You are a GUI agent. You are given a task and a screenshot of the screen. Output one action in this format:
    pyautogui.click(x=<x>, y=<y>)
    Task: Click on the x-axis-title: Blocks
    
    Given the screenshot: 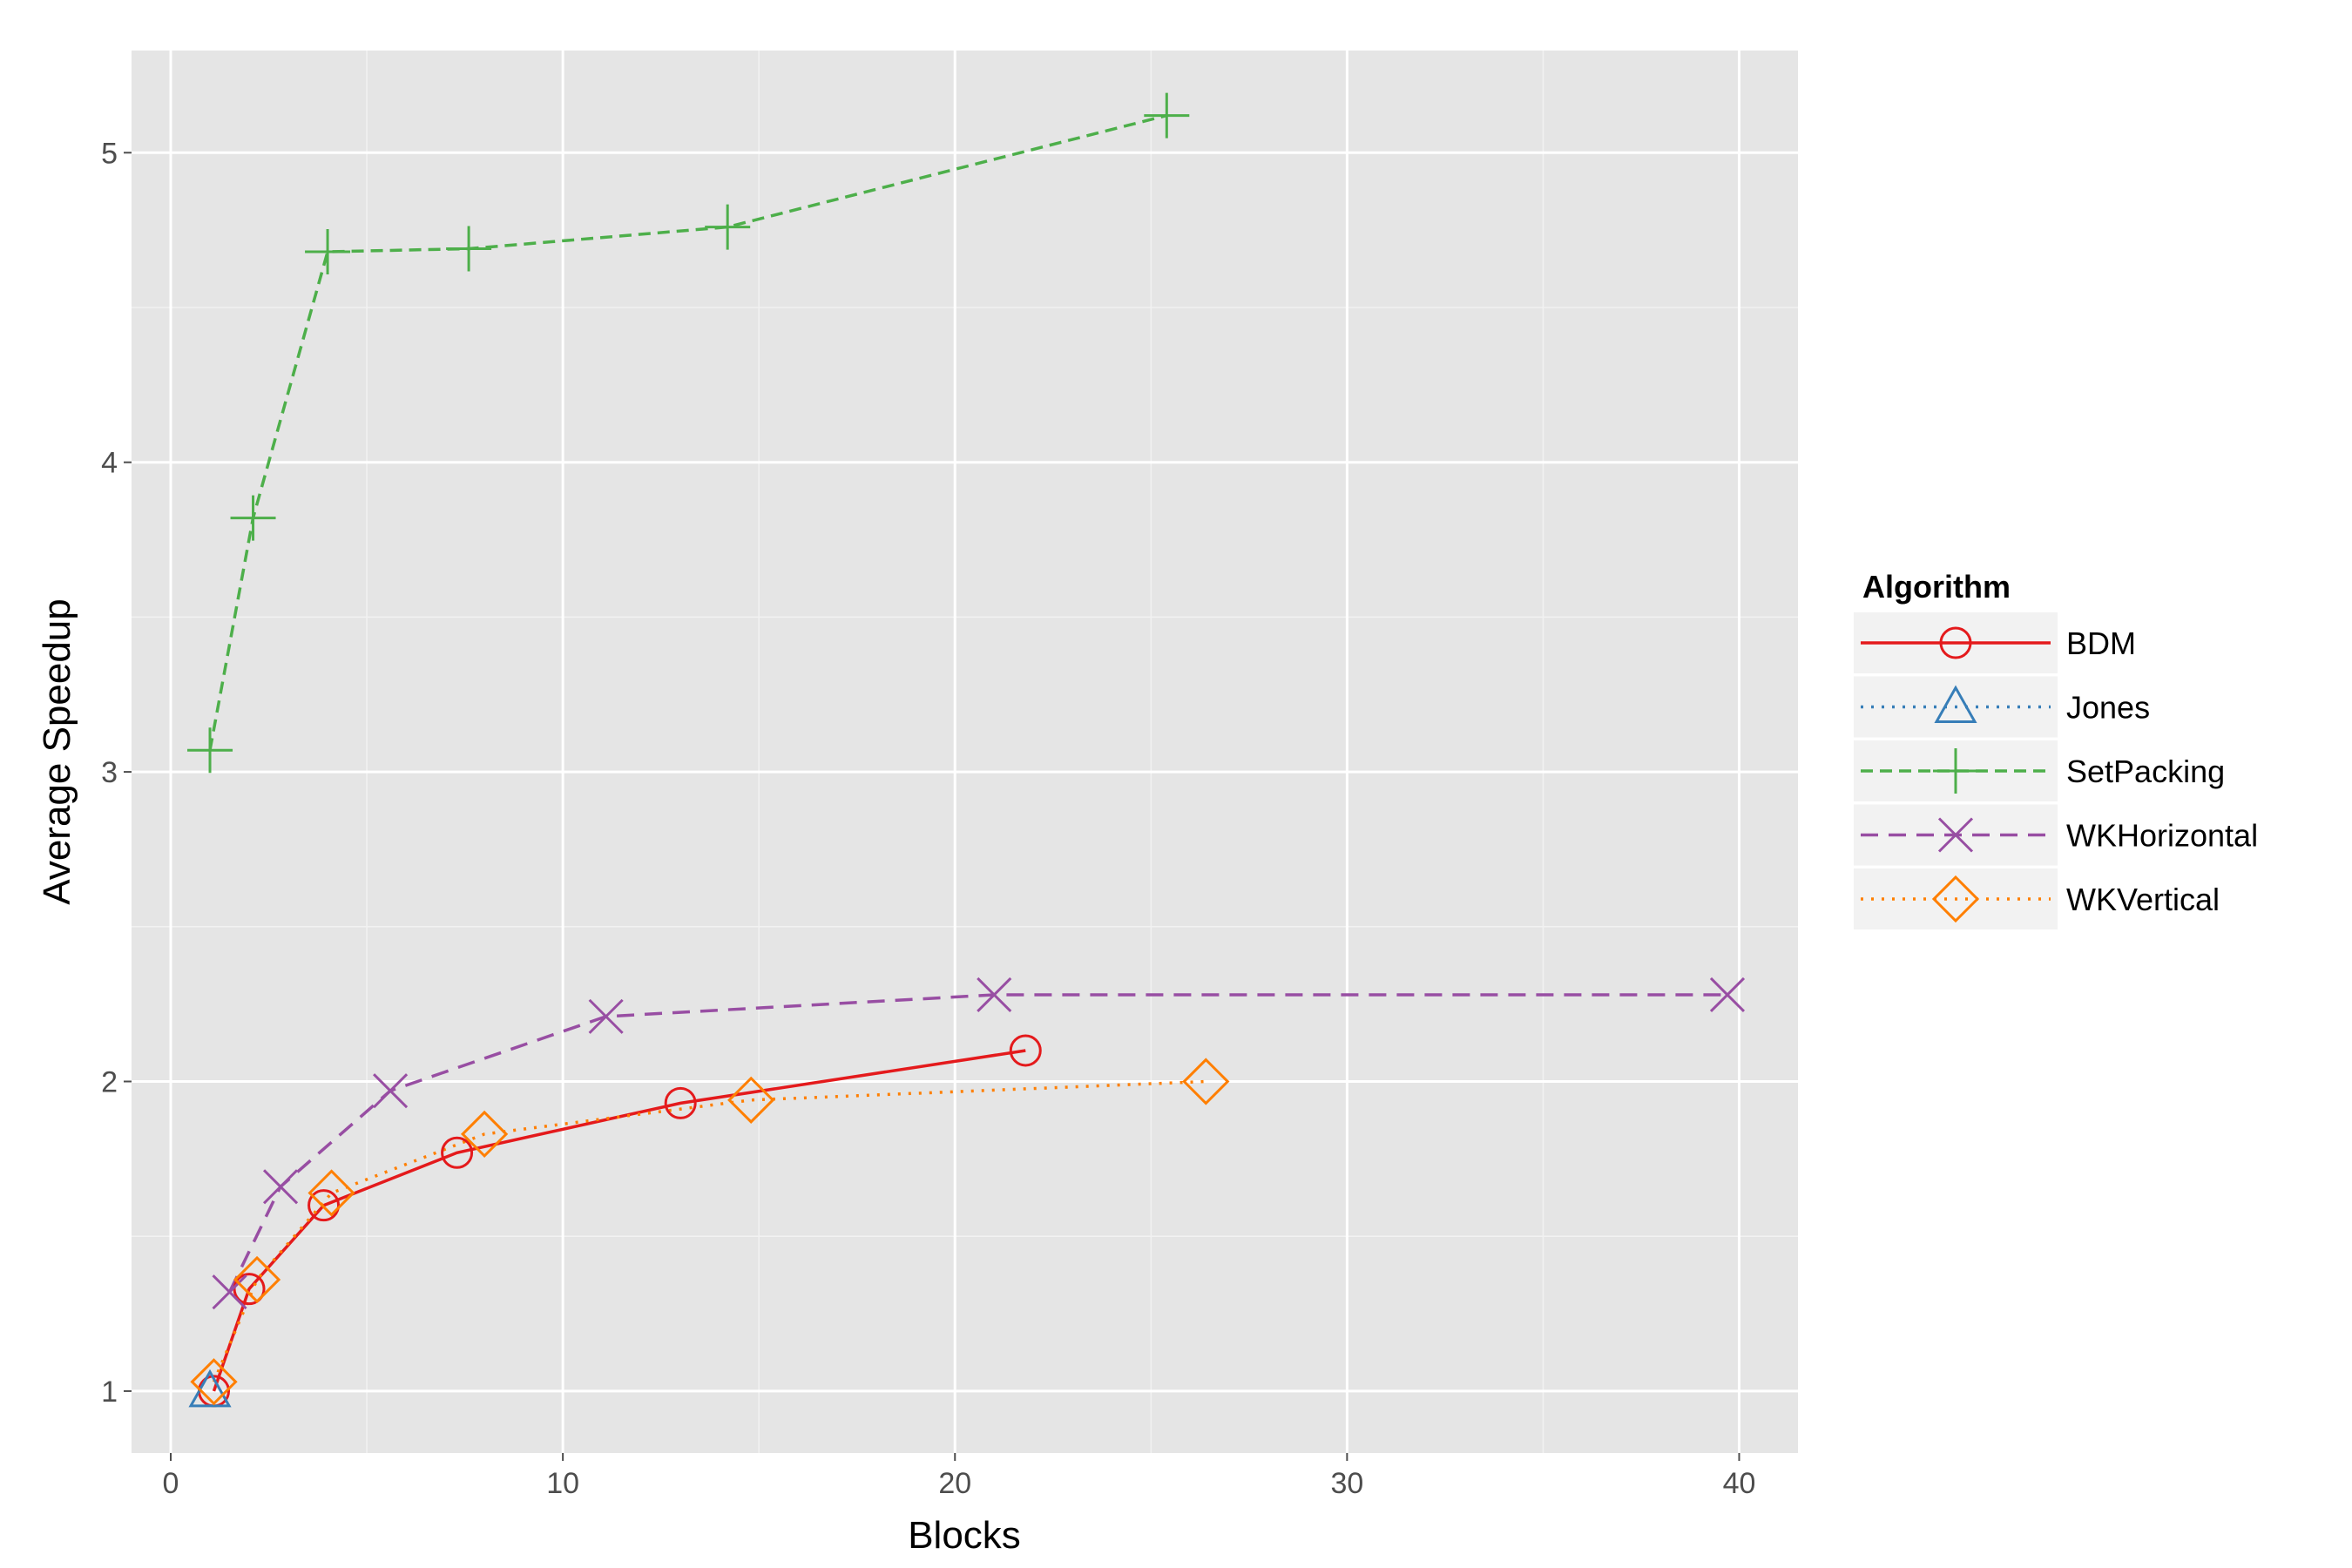 What is the action you would take?
    pyautogui.click(x=965, y=1536)
    